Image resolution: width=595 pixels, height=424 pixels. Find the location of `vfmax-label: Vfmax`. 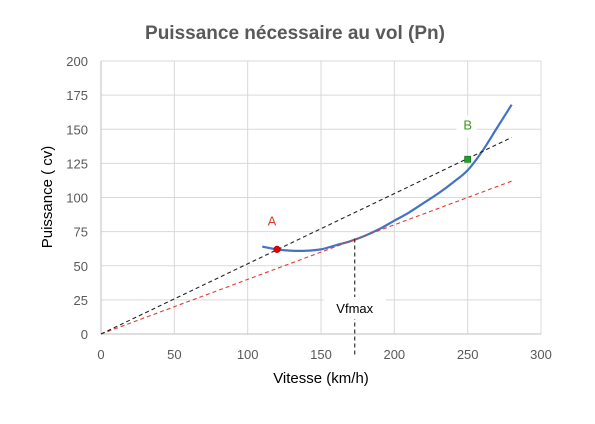

vfmax-label: Vfmax is located at coordinates (354, 308).